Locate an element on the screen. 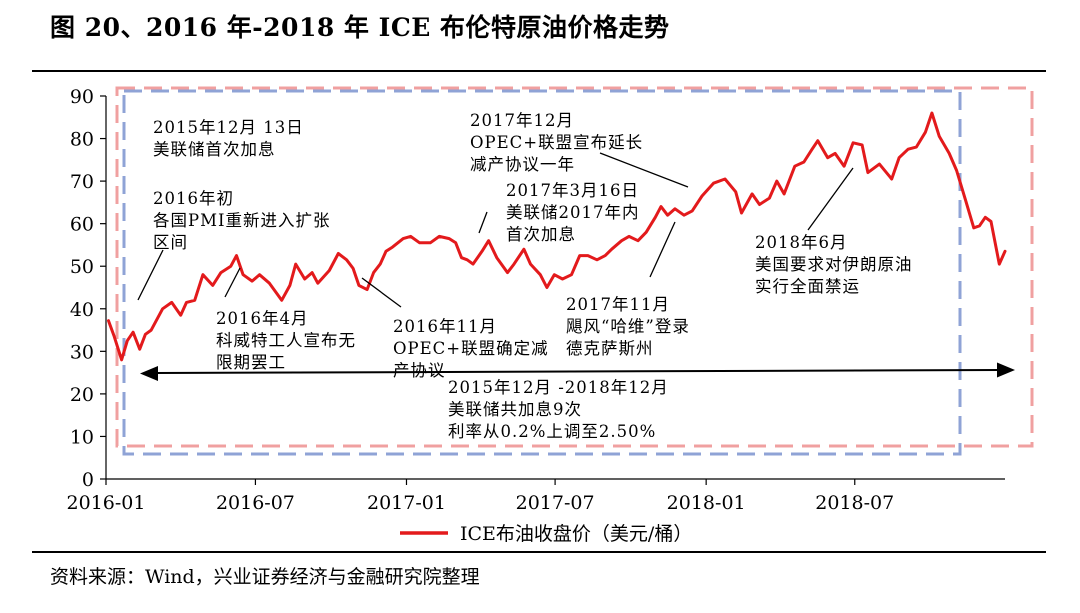 The width and height of the screenshot is (1080, 613). annotation-text: 2018年6月 is located at coordinates (801, 242).